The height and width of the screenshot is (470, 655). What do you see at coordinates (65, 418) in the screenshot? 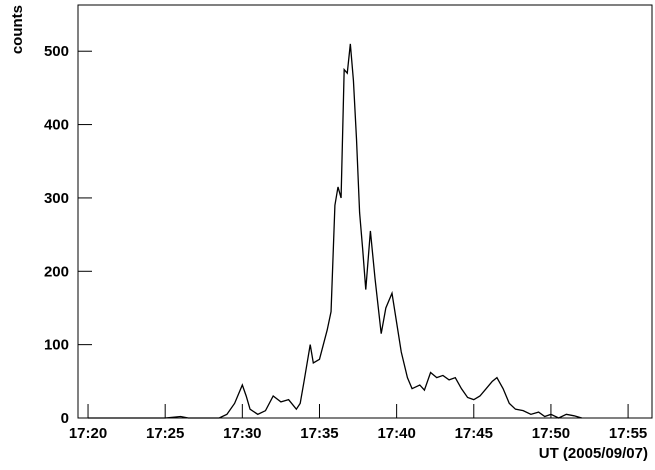
I see `y-tick-label: 0` at bounding box center [65, 418].